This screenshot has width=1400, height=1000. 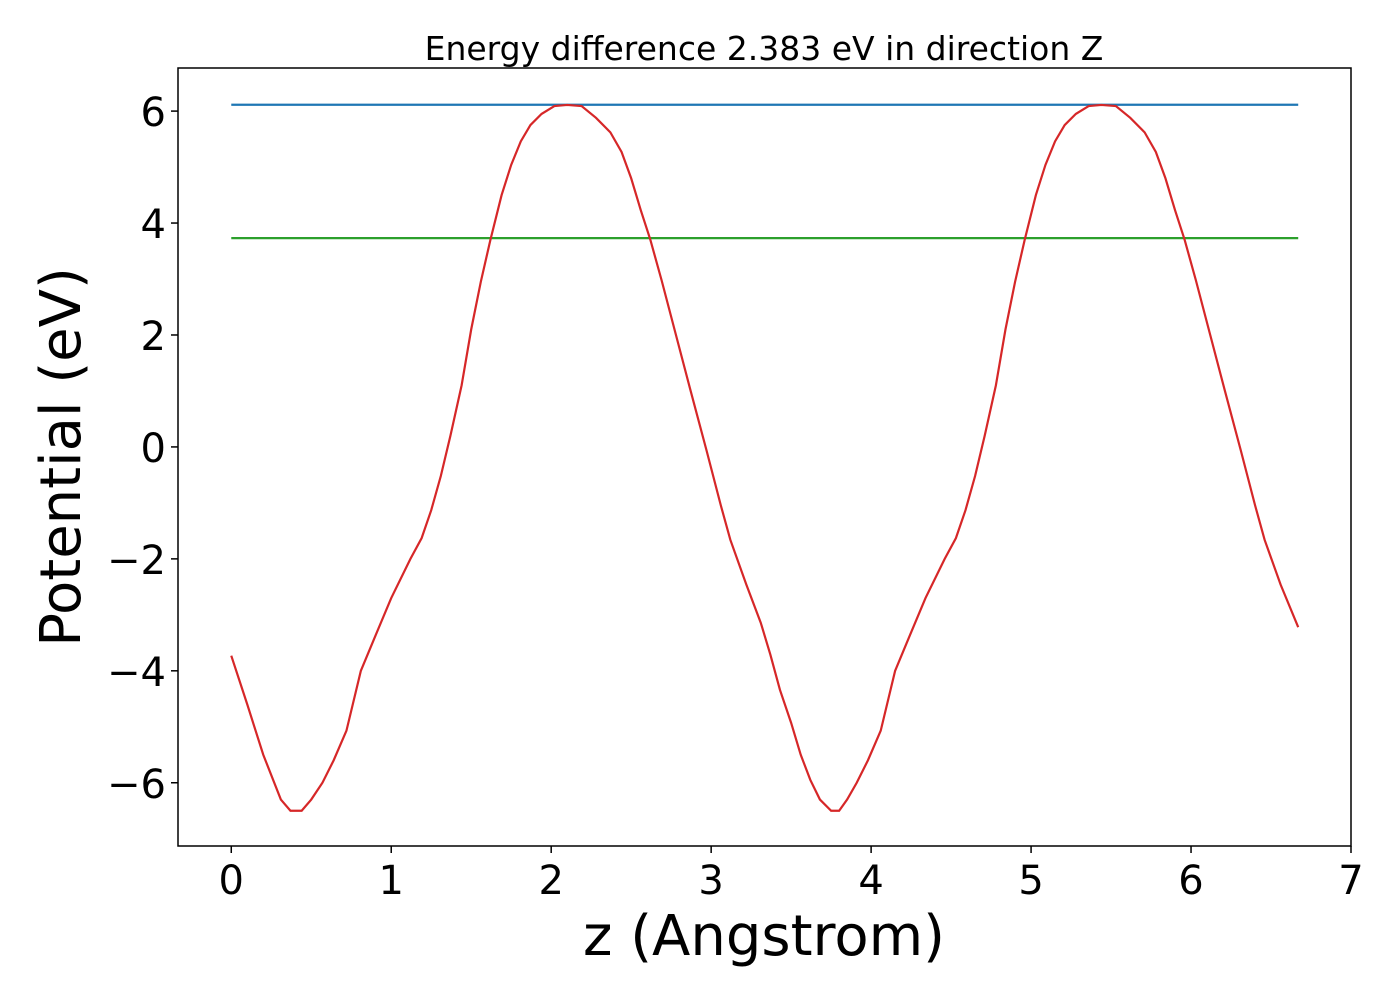 I want to click on x-tick-label: 1, so click(x=391, y=881).